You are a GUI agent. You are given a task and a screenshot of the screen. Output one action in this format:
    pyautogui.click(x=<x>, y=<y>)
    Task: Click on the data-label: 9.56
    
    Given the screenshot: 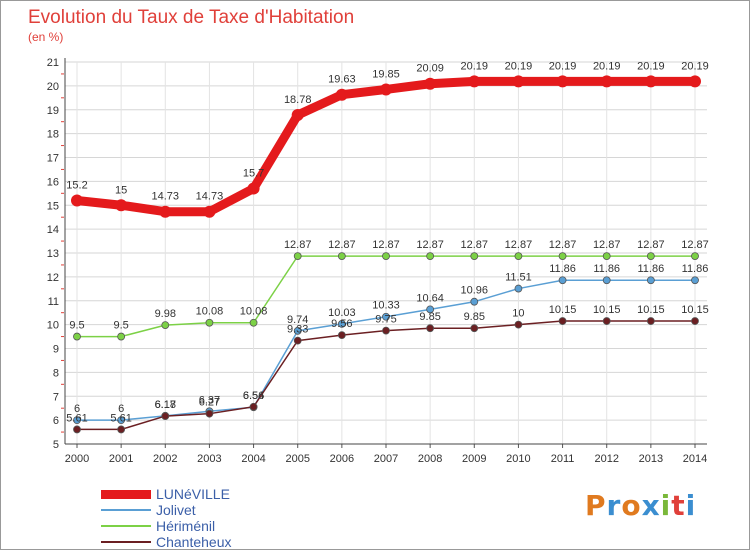 What is the action you would take?
    pyautogui.click(x=341, y=324)
    